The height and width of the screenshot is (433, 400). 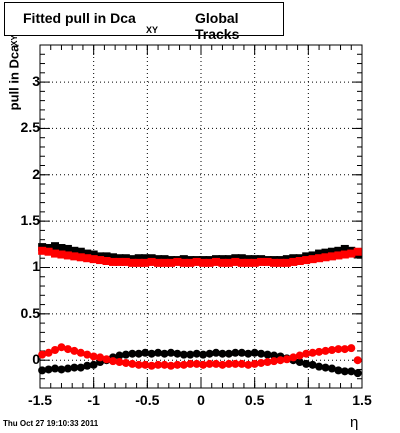 What do you see at coordinates (14, 40) in the screenshot?
I see `y-axis-label-subscript: XY` at bounding box center [14, 40].